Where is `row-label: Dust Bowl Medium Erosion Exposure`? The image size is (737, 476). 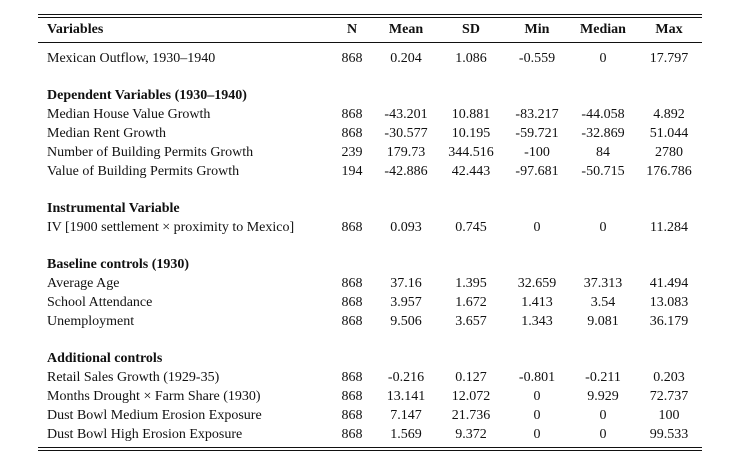 row-label: Dust Bowl Medium Erosion Exposure is located at coordinates (154, 415).